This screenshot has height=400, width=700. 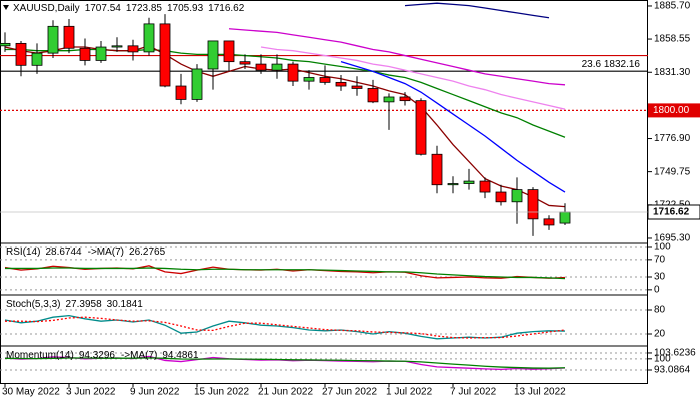 What do you see at coordinates (672, 370) in the screenshot?
I see `y-tick-label: 93.0864` at bounding box center [672, 370].